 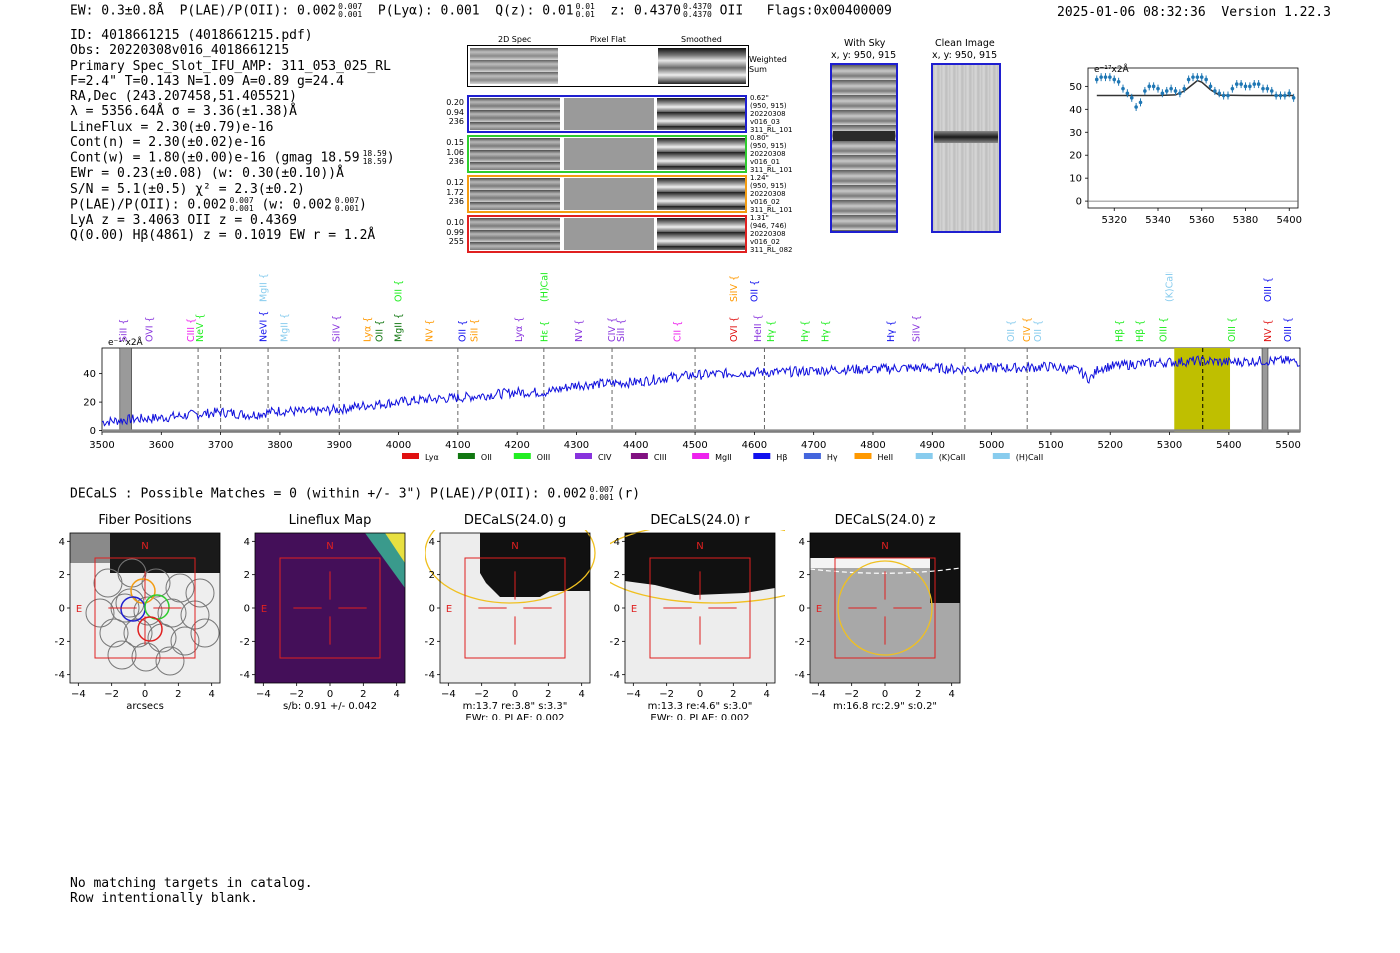 I want to click on decals-xtick-label: 0, so click(x=515, y=694).